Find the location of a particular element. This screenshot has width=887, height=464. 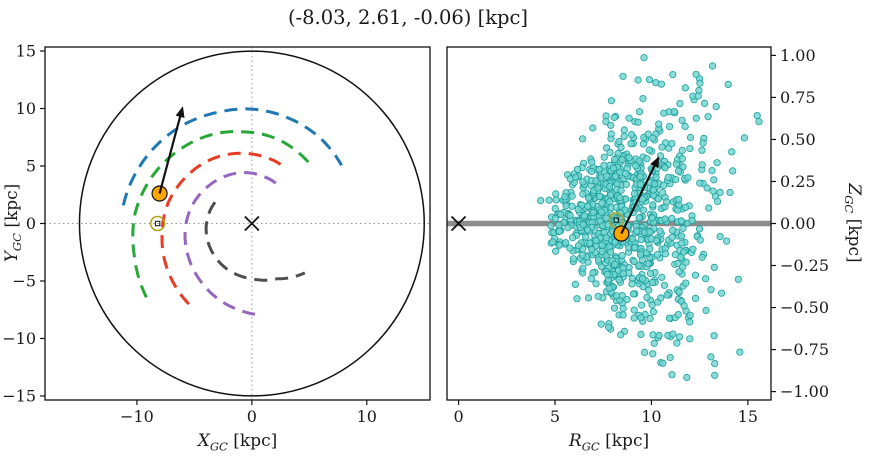

tick-label: 0.25 is located at coordinates (798, 181).